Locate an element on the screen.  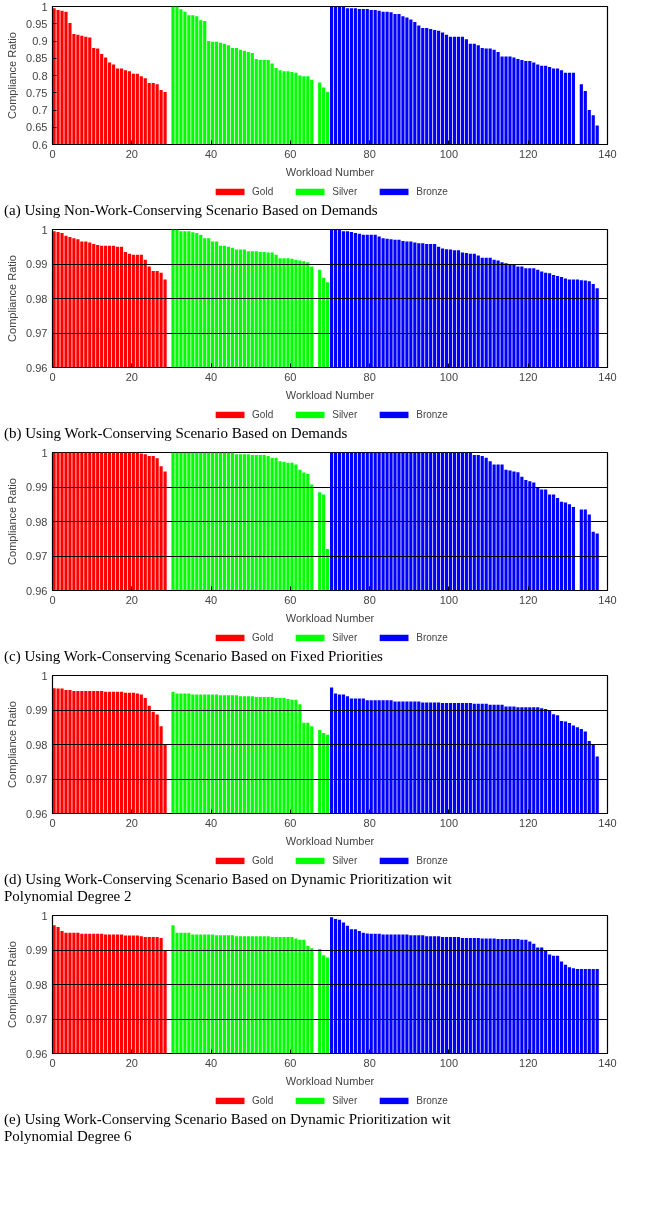
text: (c) Using Work-Conserving Scenario Based on Fixed Priorities is located at coordinates (193, 656).